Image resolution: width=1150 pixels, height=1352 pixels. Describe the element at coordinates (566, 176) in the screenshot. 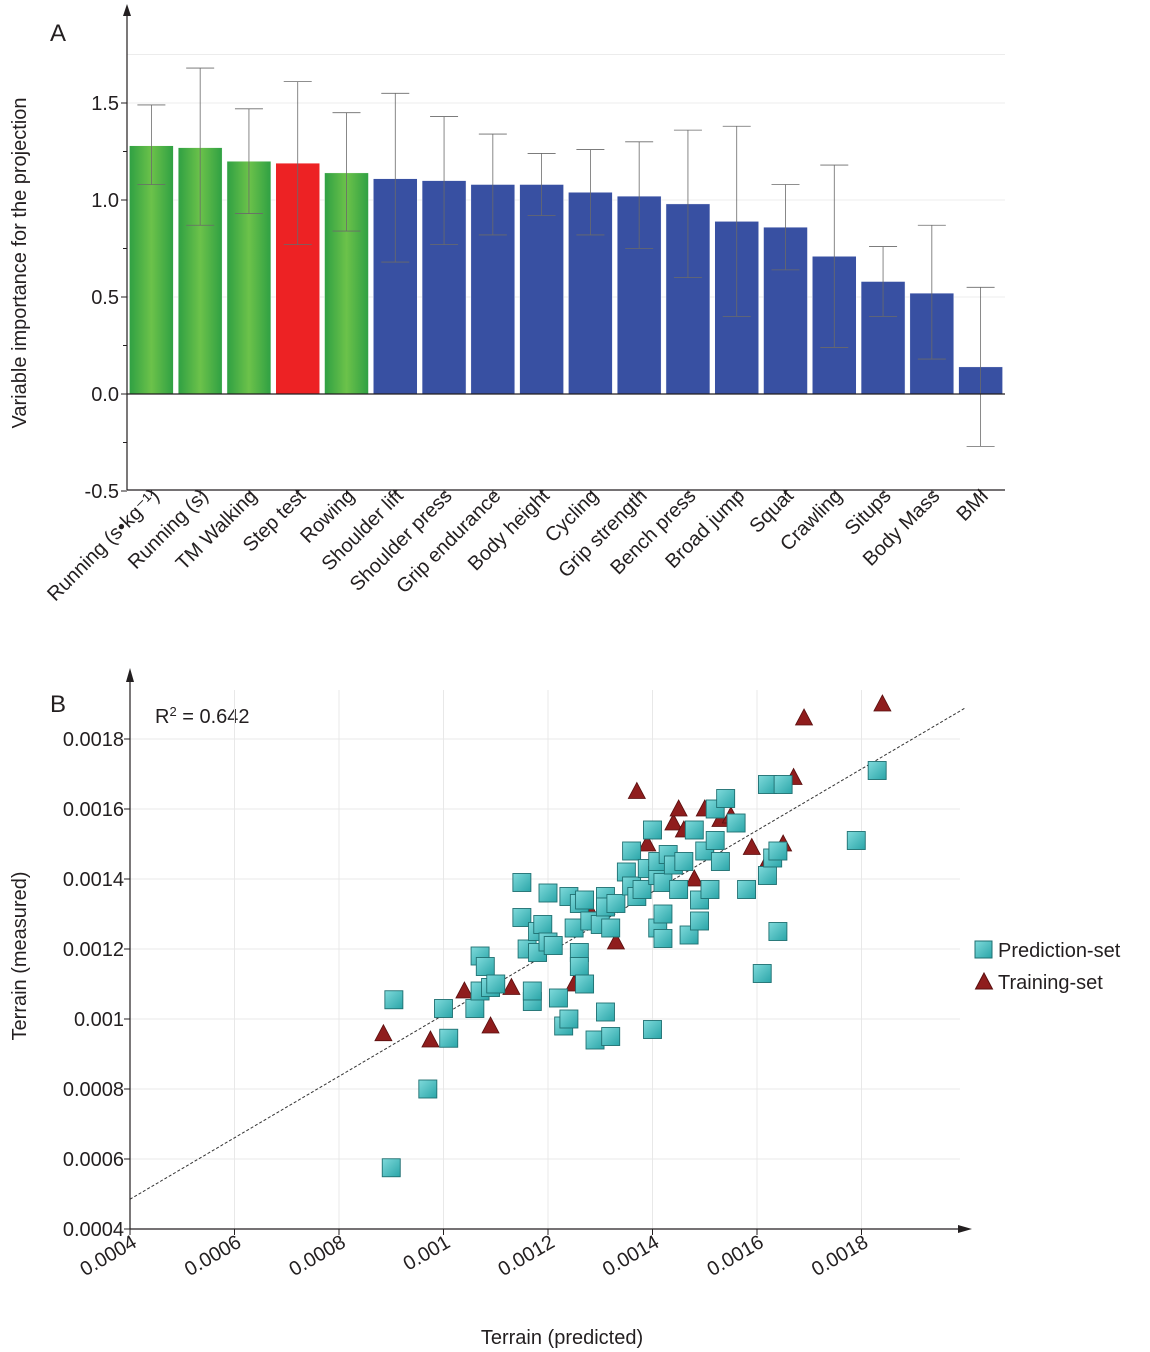

I see `panel-a-gridlines` at that location.